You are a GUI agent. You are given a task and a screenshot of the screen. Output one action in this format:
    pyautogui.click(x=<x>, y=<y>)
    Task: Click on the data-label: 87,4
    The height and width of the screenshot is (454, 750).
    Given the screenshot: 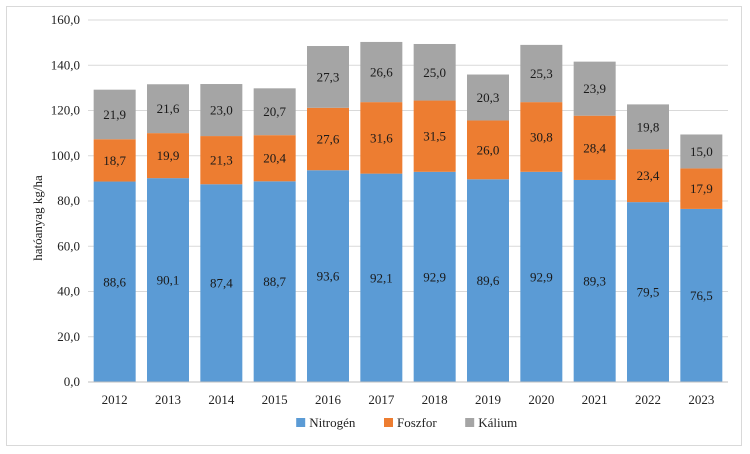 What is the action you would take?
    pyautogui.click(x=221, y=283)
    